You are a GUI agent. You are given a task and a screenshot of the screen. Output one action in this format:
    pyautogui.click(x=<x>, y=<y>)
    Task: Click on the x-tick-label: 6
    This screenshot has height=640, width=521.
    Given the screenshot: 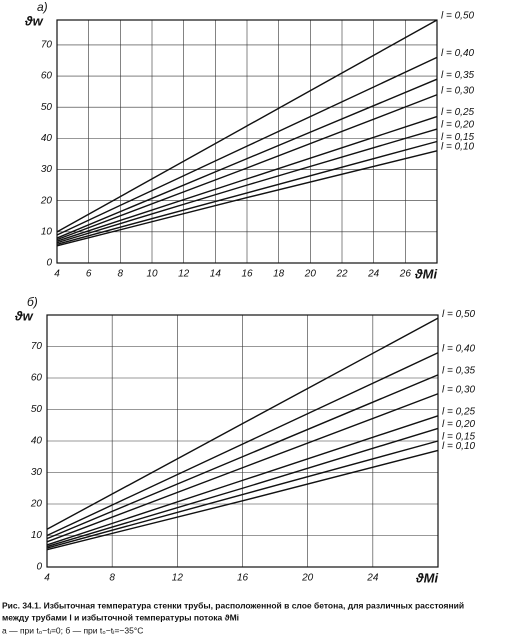 What is the action you would take?
    pyautogui.click(x=89, y=274)
    